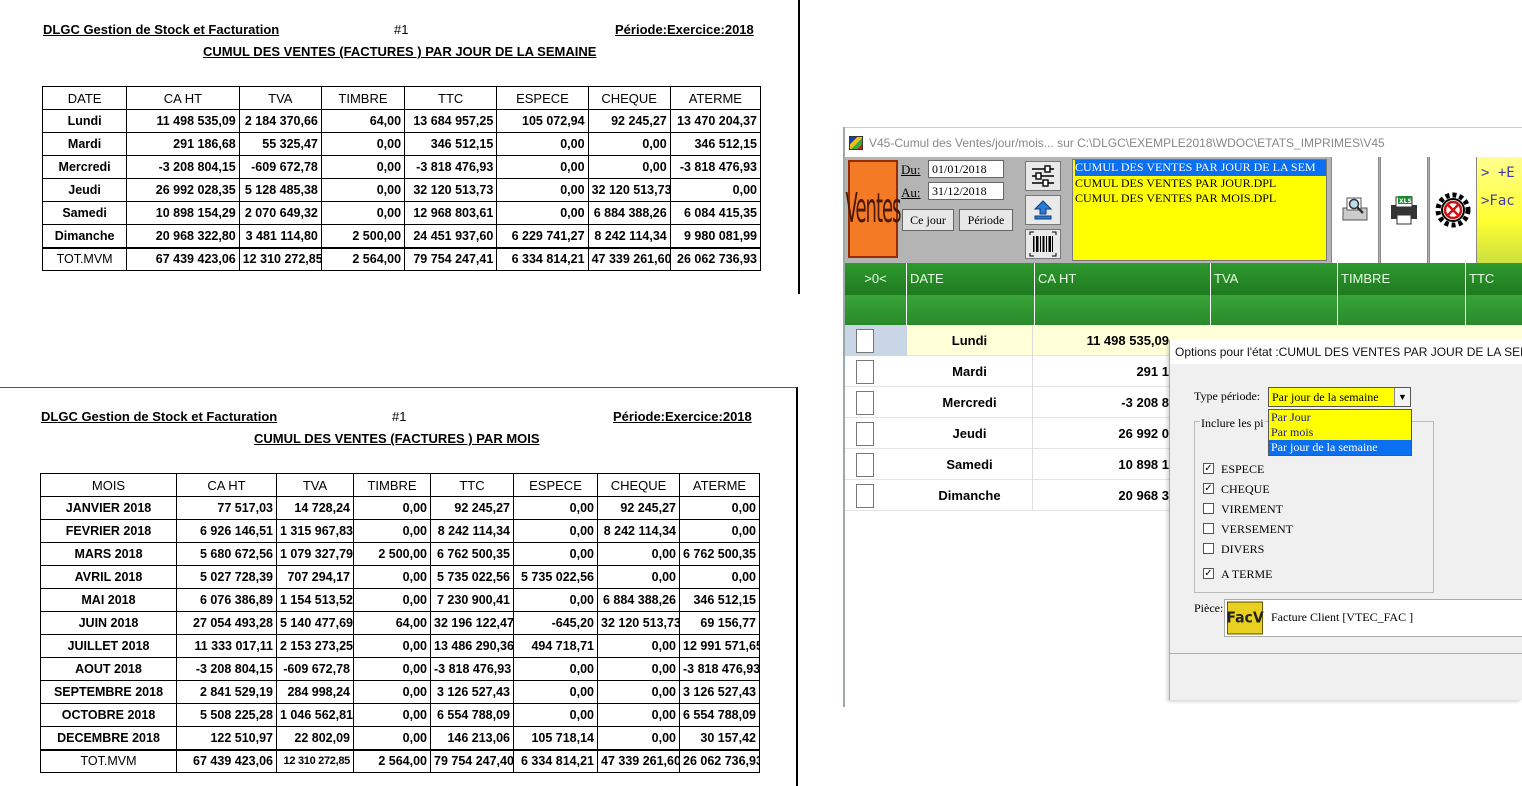 This screenshot has height=786, width=1522. What do you see at coordinates (1355, 210) in the screenshot?
I see `print-preview-icon` at bounding box center [1355, 210].